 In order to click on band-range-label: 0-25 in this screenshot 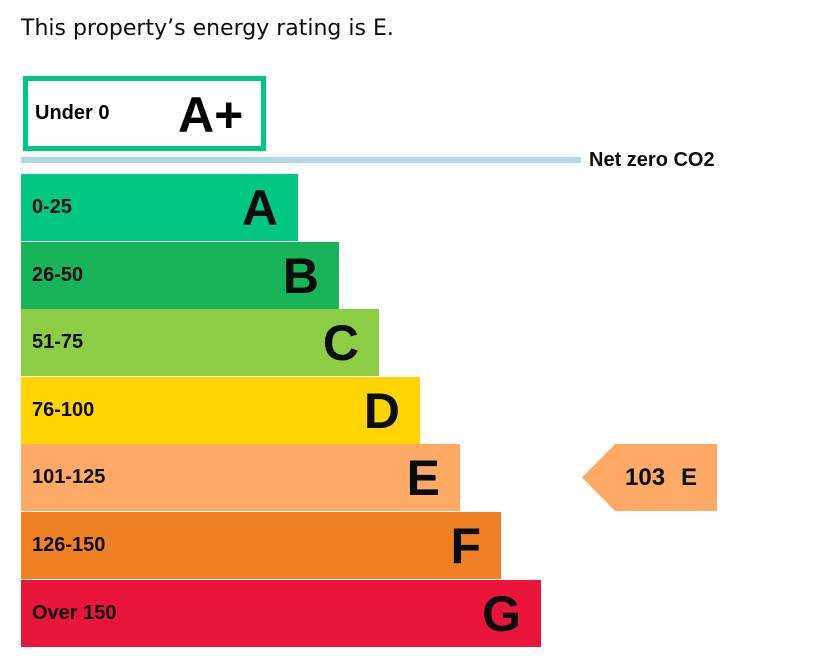, I will do `click(52, 207)`.